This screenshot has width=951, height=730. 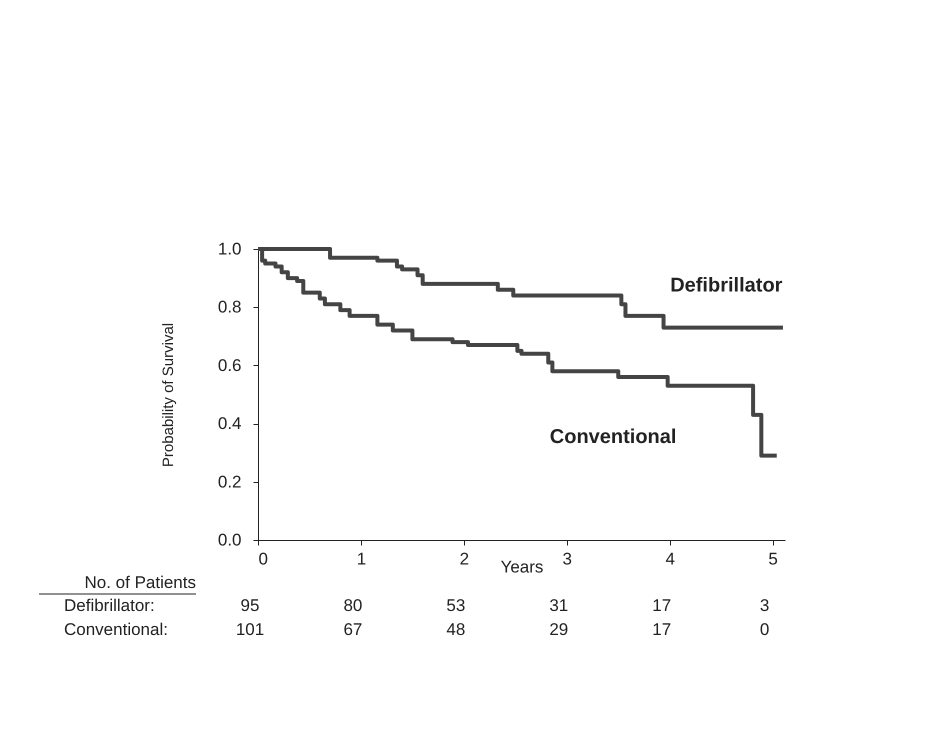 What do you see at coordinates (765, 629) in the screenshot?
I see `text: 0` at bounding box center [765, 629].